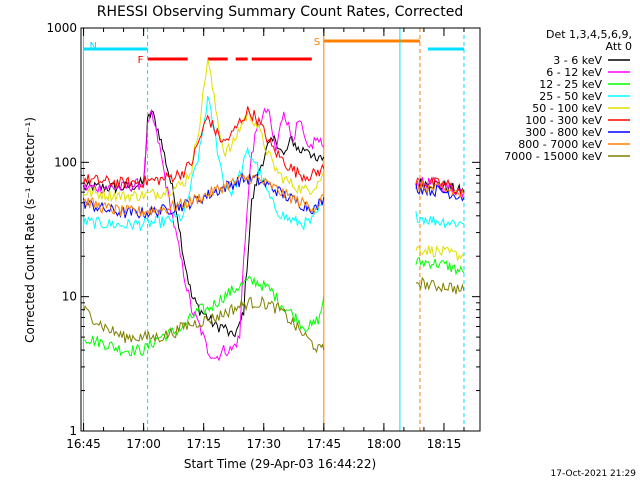 Image resolution: width=640 pixels, height=480 pixels. Describe the element at coordinates (280, 464) in the screenshot. I see `x-axis-label: Start Time (29-Apr-03 16:44:22)` at that location.